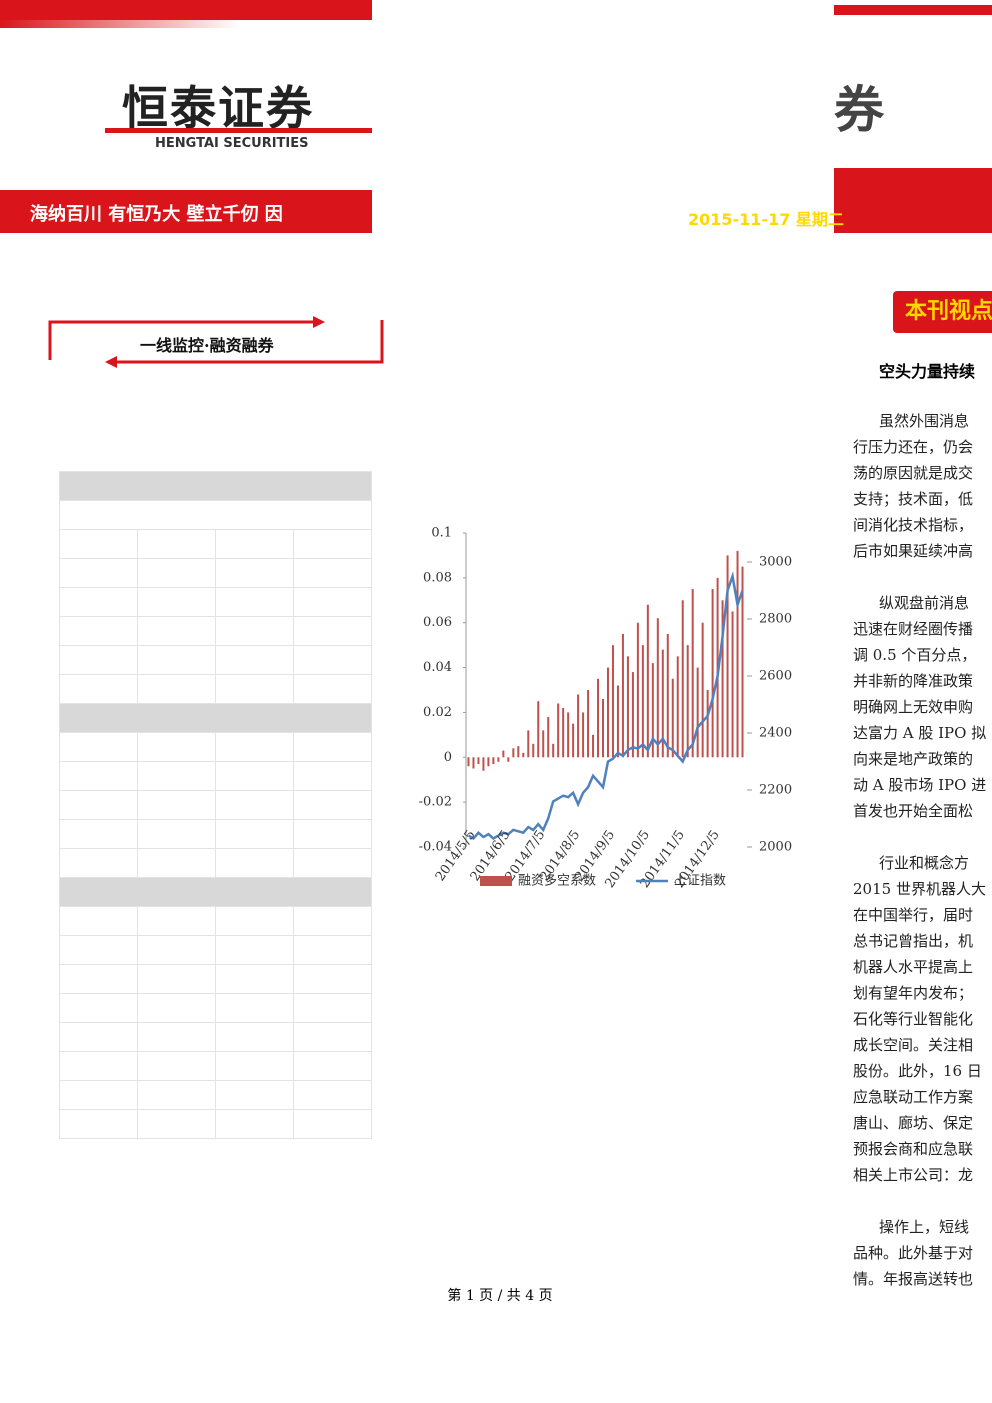 This screenshot has width=992, height=1403. Describe the element at coordinates (775, 562) in the screenshot. I see `y2-tick-label: 3000` at that location.